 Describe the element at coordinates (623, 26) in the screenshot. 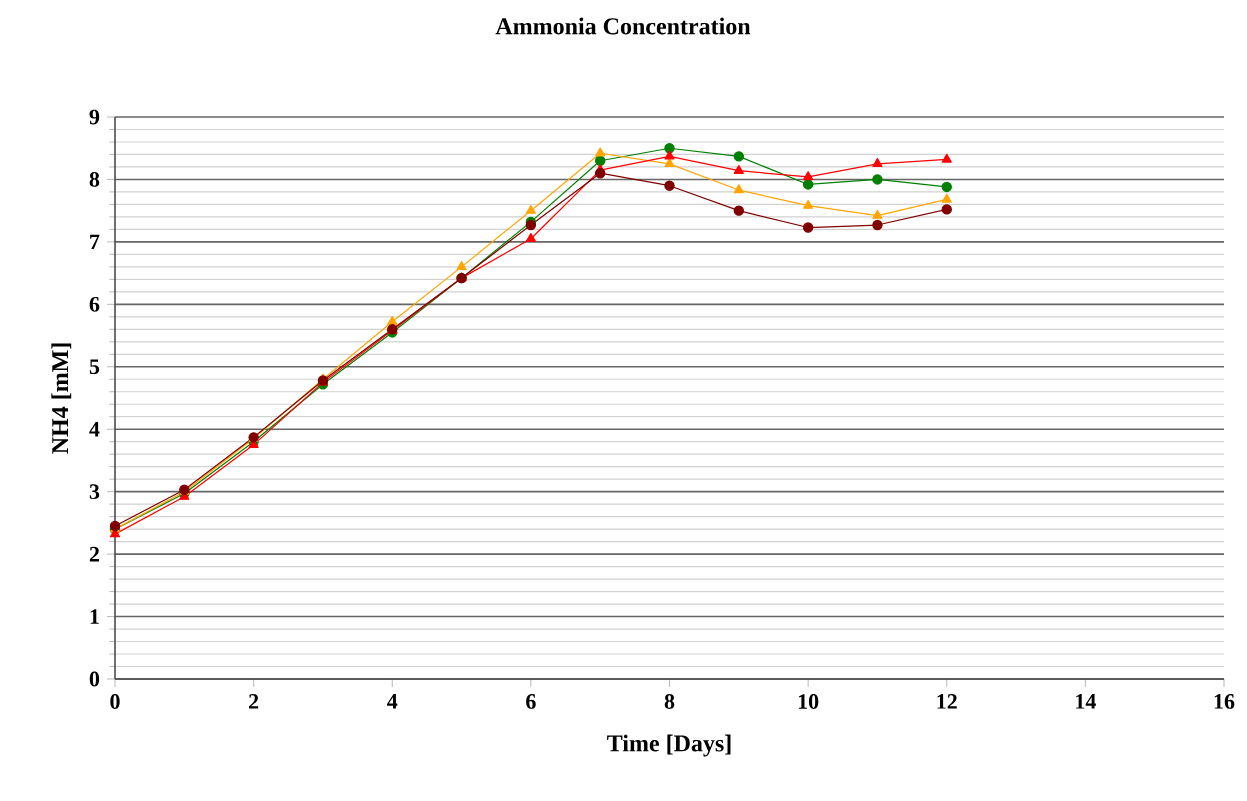

I see `chart-title: Ammonia Concentration` at that location.